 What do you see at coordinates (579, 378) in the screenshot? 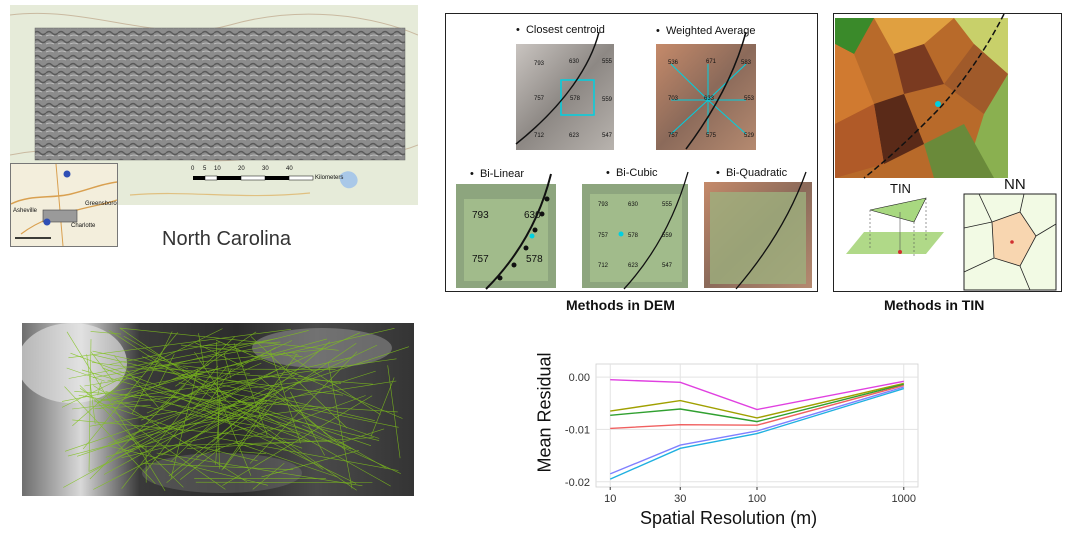
I see `y-tick-label: 0.00` at bounding box center [579, 378].